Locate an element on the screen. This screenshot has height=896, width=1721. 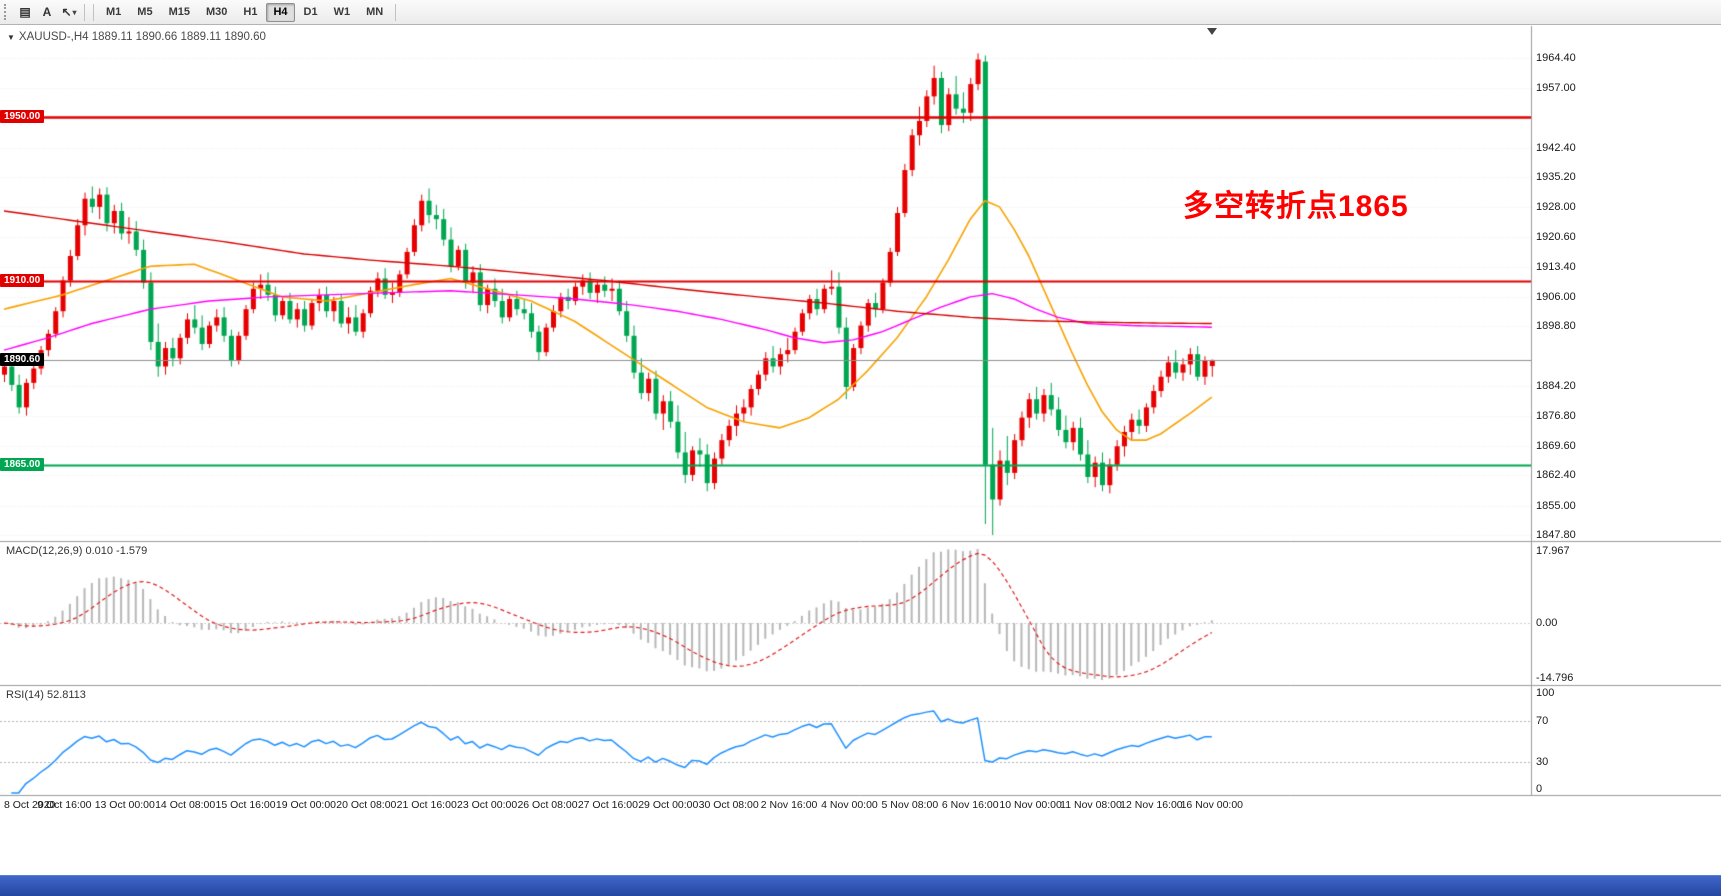
timeframe-D1-button: D1 is located at coordinates (311, 12).